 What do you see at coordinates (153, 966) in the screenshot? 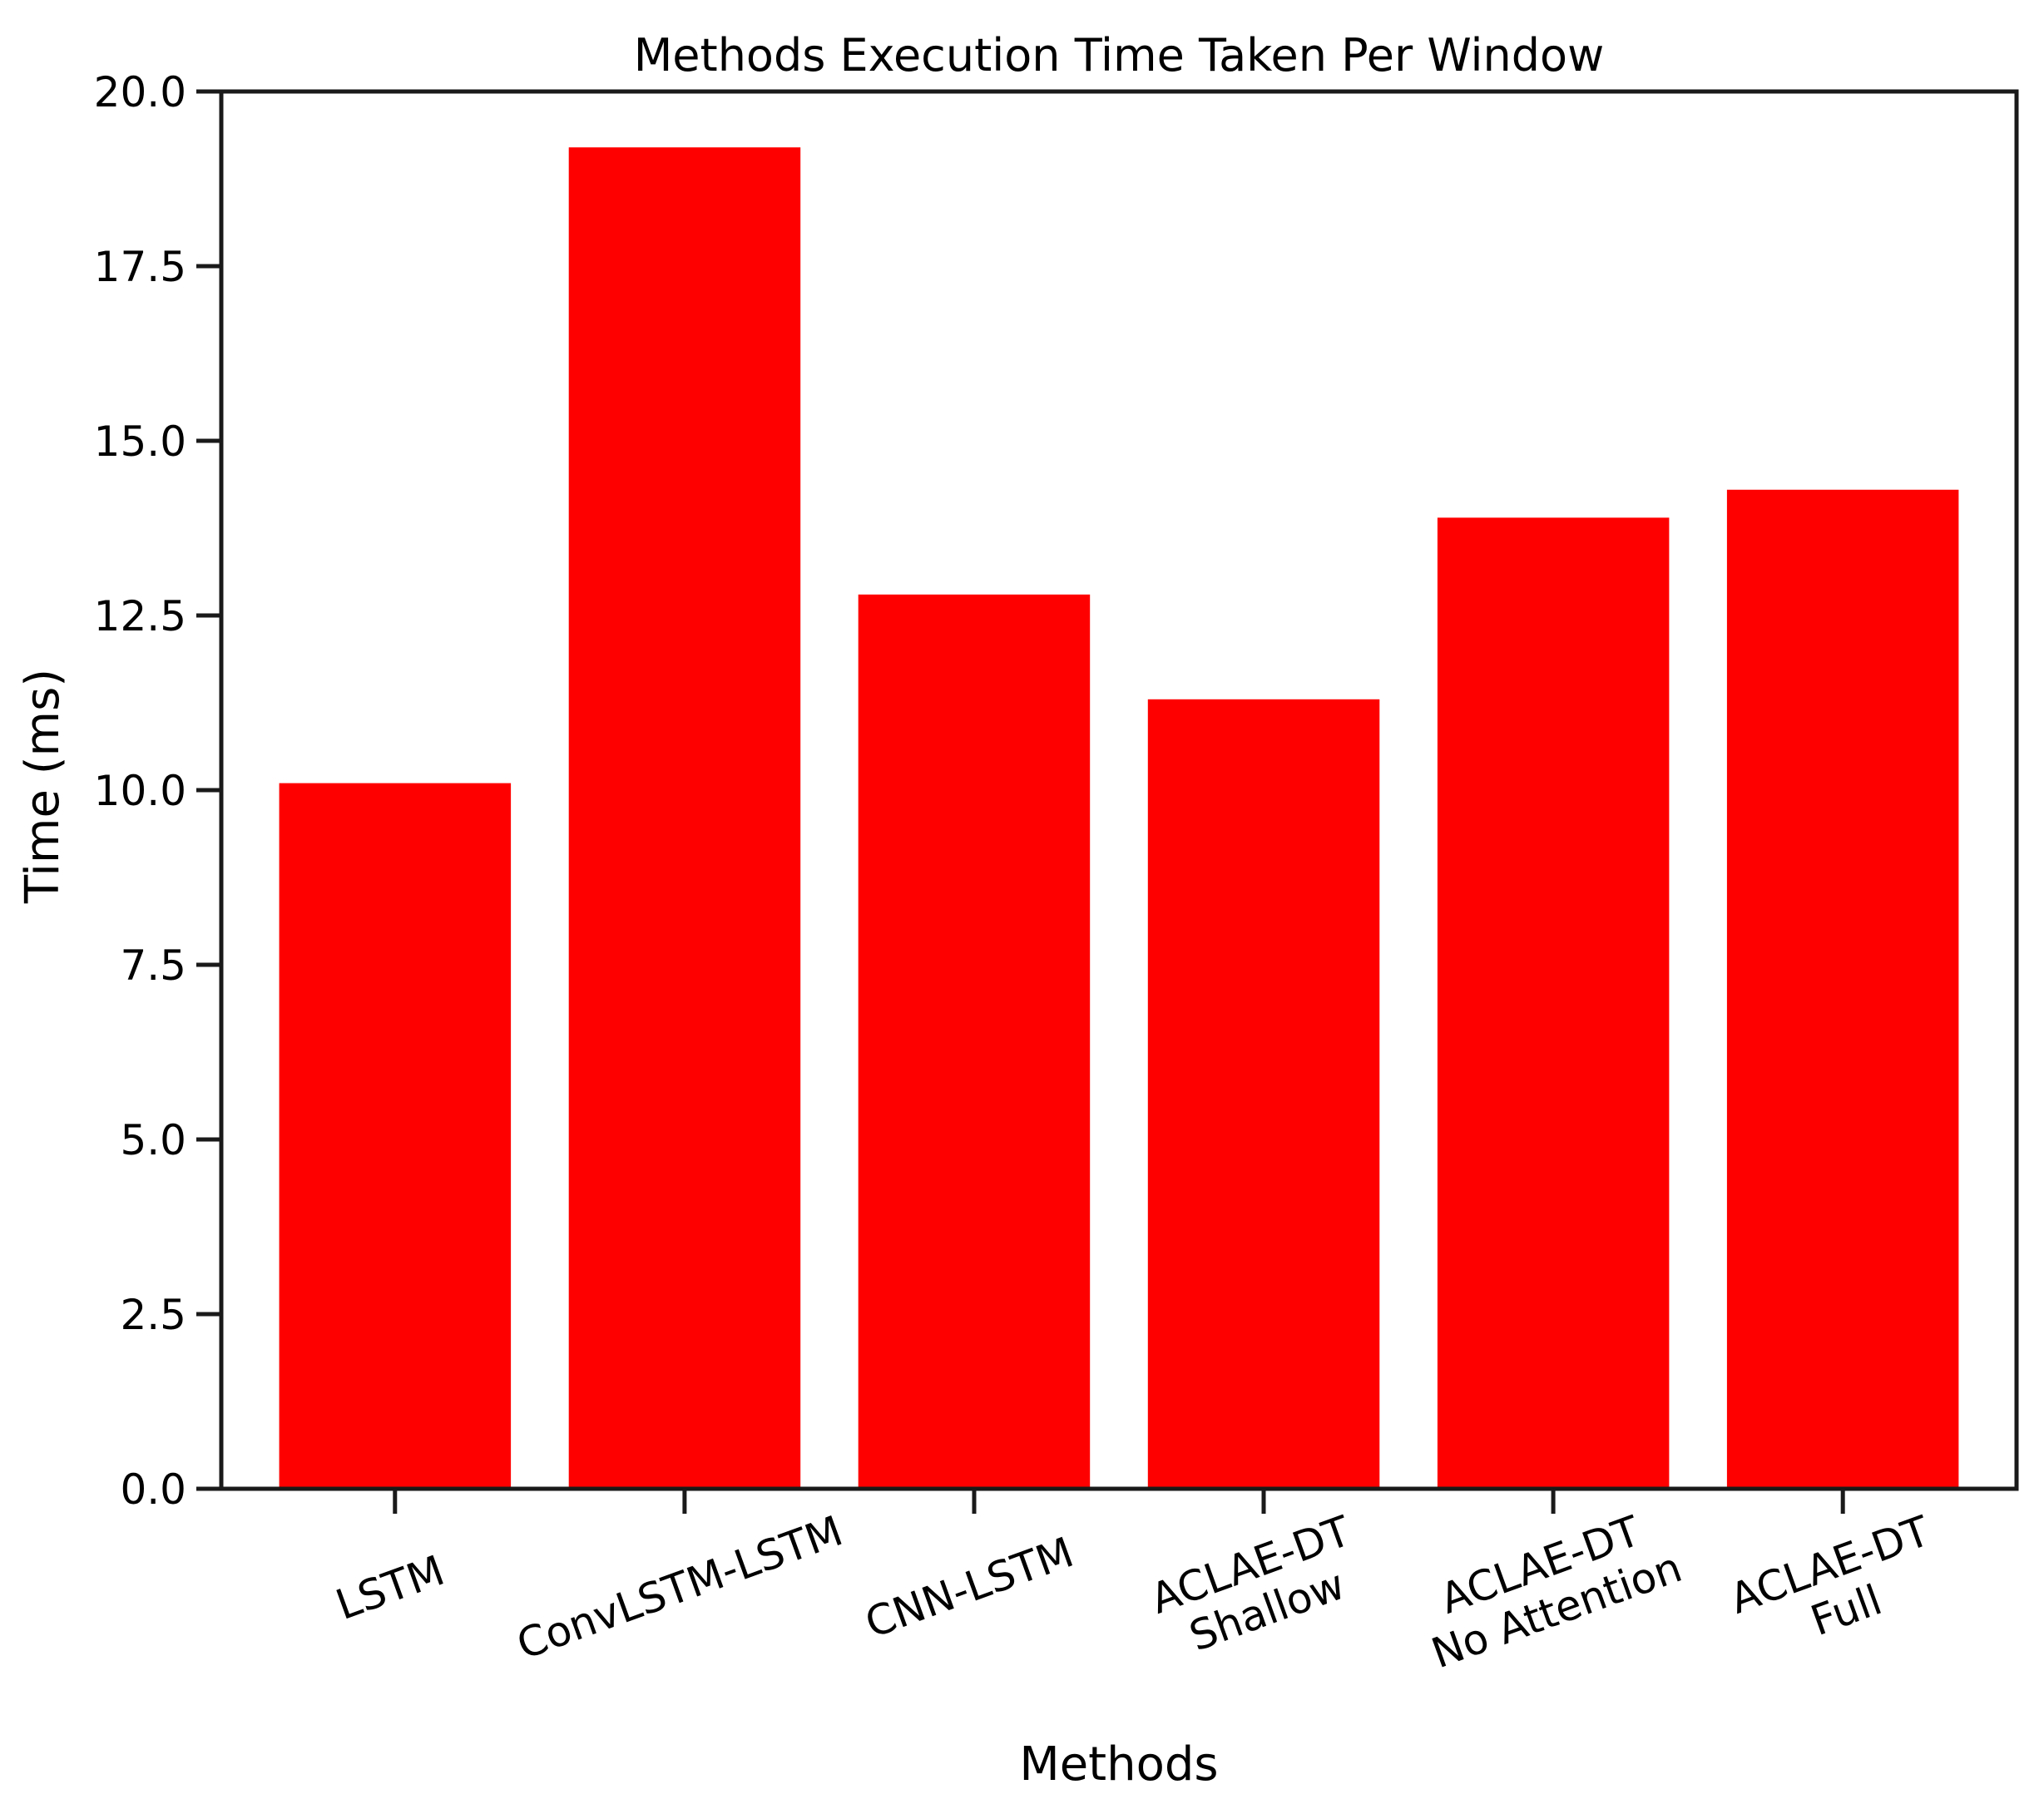
I see `y-tick-label: 7.5` at bounding box center [153, 966].